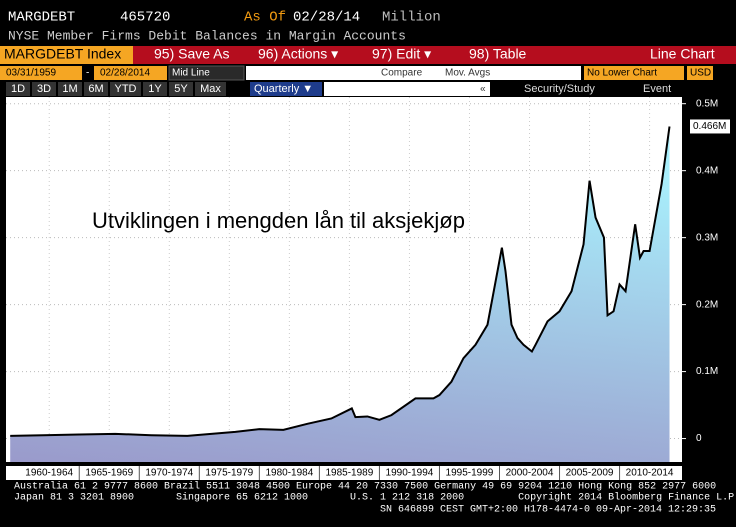  What do you see at coordinates (530, 473) in the screenshot?
I see `x-tick-label: 2000-2004` at bounding box center [530, 473].